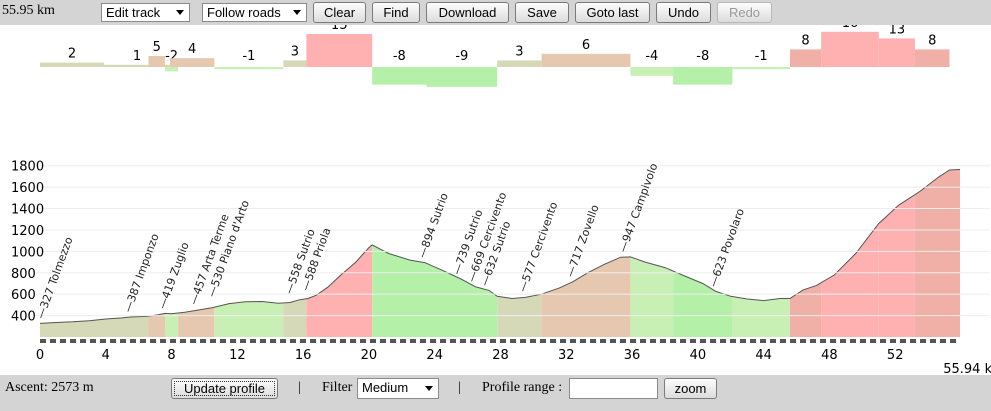  What do you see at coordinates (337, 387) in the screenshot?
I see `filter-label: Filter` at bounding box center [337, 387].